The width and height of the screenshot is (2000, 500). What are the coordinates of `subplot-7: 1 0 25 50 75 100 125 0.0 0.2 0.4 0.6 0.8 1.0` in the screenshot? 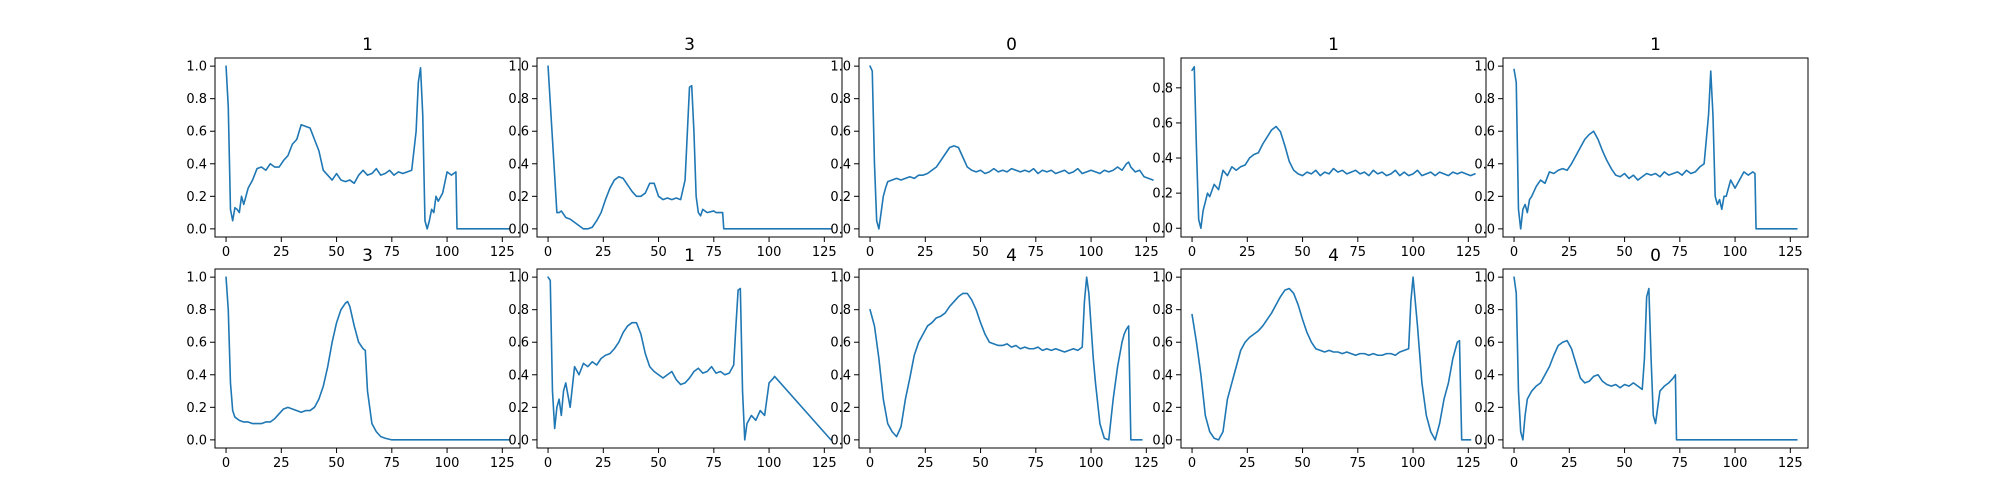 It's located at (675, 358).